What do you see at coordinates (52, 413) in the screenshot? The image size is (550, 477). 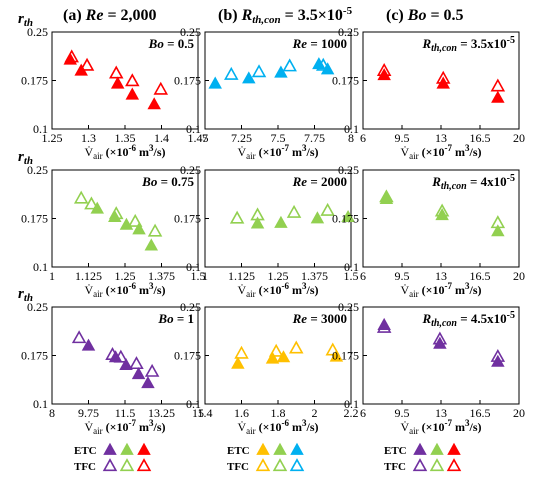 I see `x-tick-label: 8` at bounding box center [52, 413].